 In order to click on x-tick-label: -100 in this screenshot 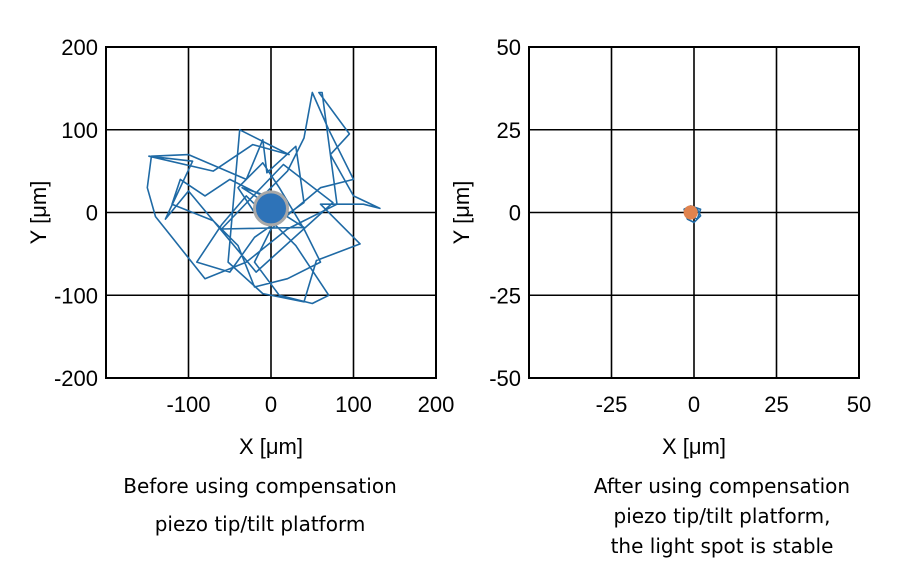, I will do `click(188, 404)`.